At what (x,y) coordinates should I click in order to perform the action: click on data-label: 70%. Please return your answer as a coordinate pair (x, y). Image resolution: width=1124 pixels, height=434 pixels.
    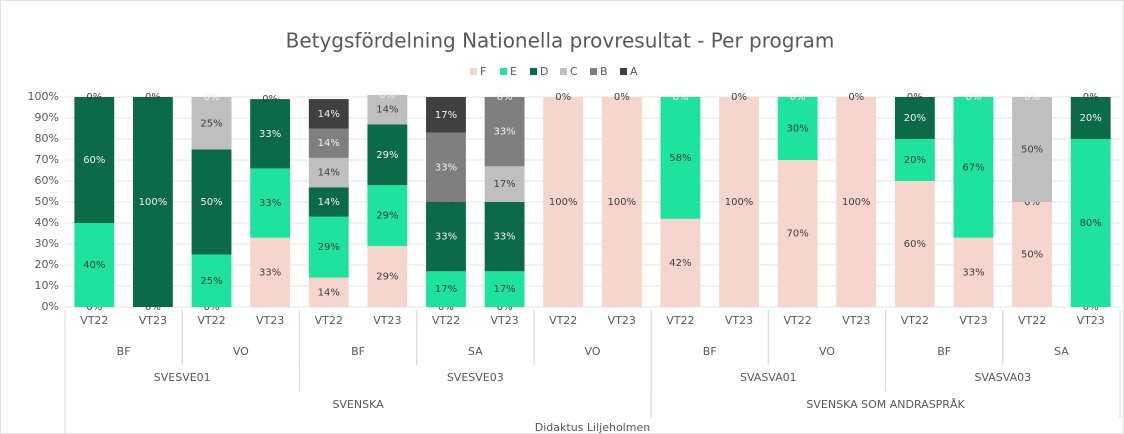
    Looking at the image, I should click on (798, 234).